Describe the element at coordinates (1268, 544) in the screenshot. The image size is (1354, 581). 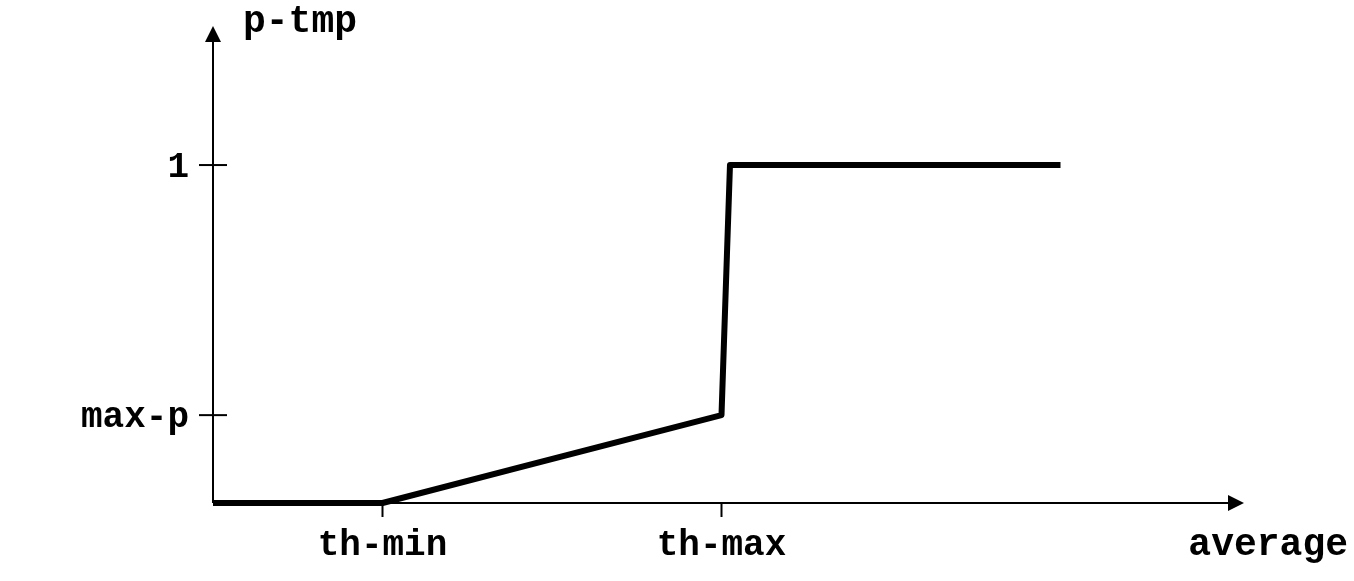
I see `x-axis-title: average` at that location.